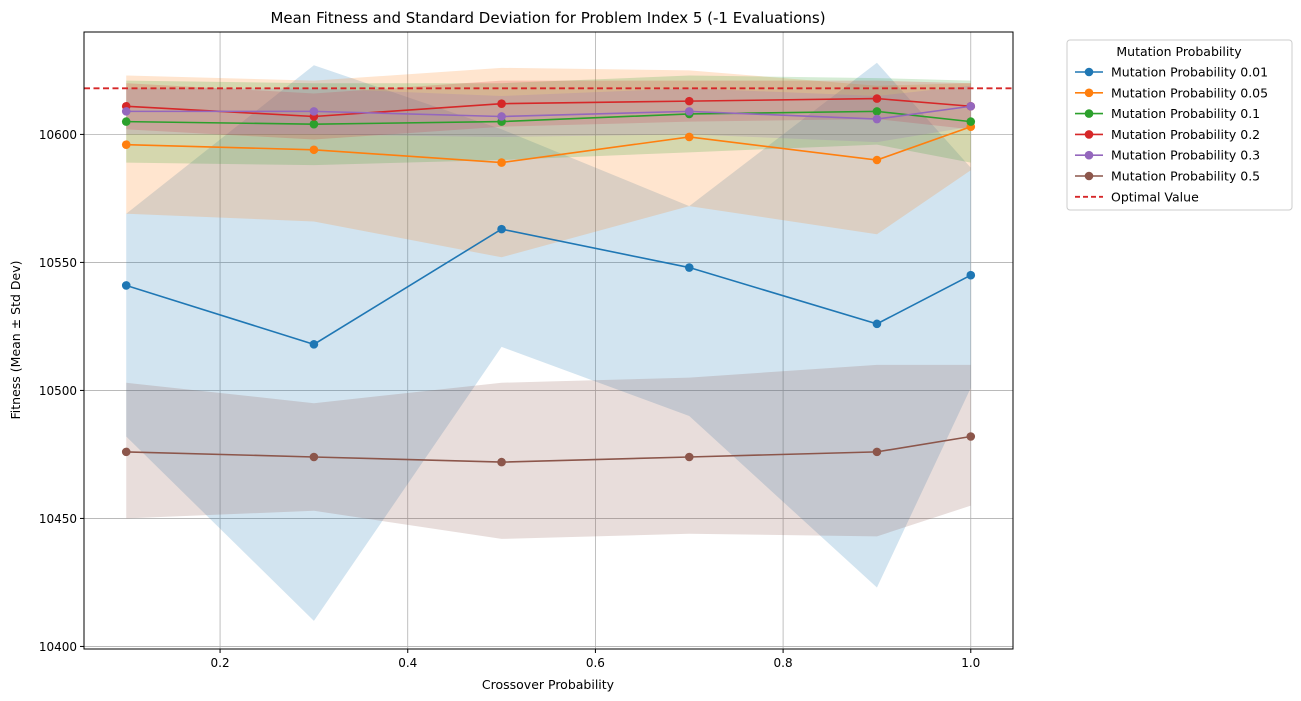 This screenshot has height=701, width=1301. What do you see at coordinates (783, 663) in the screenshot?
I see `x-tick-label: 0.8` at bounding box center [783, 663].